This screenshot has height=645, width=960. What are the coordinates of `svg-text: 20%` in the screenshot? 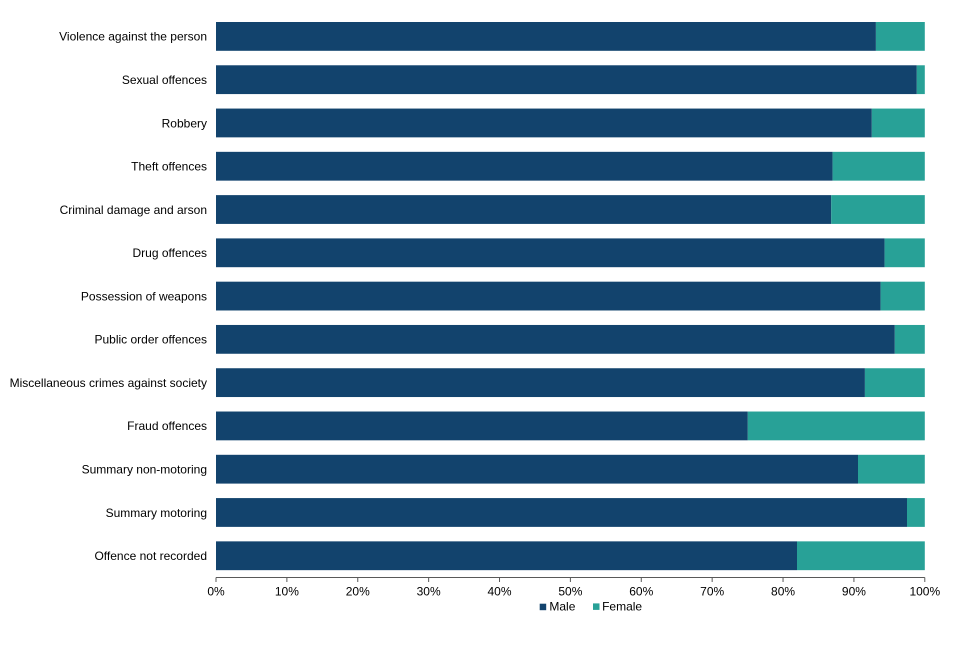 It's located at (358, 592).